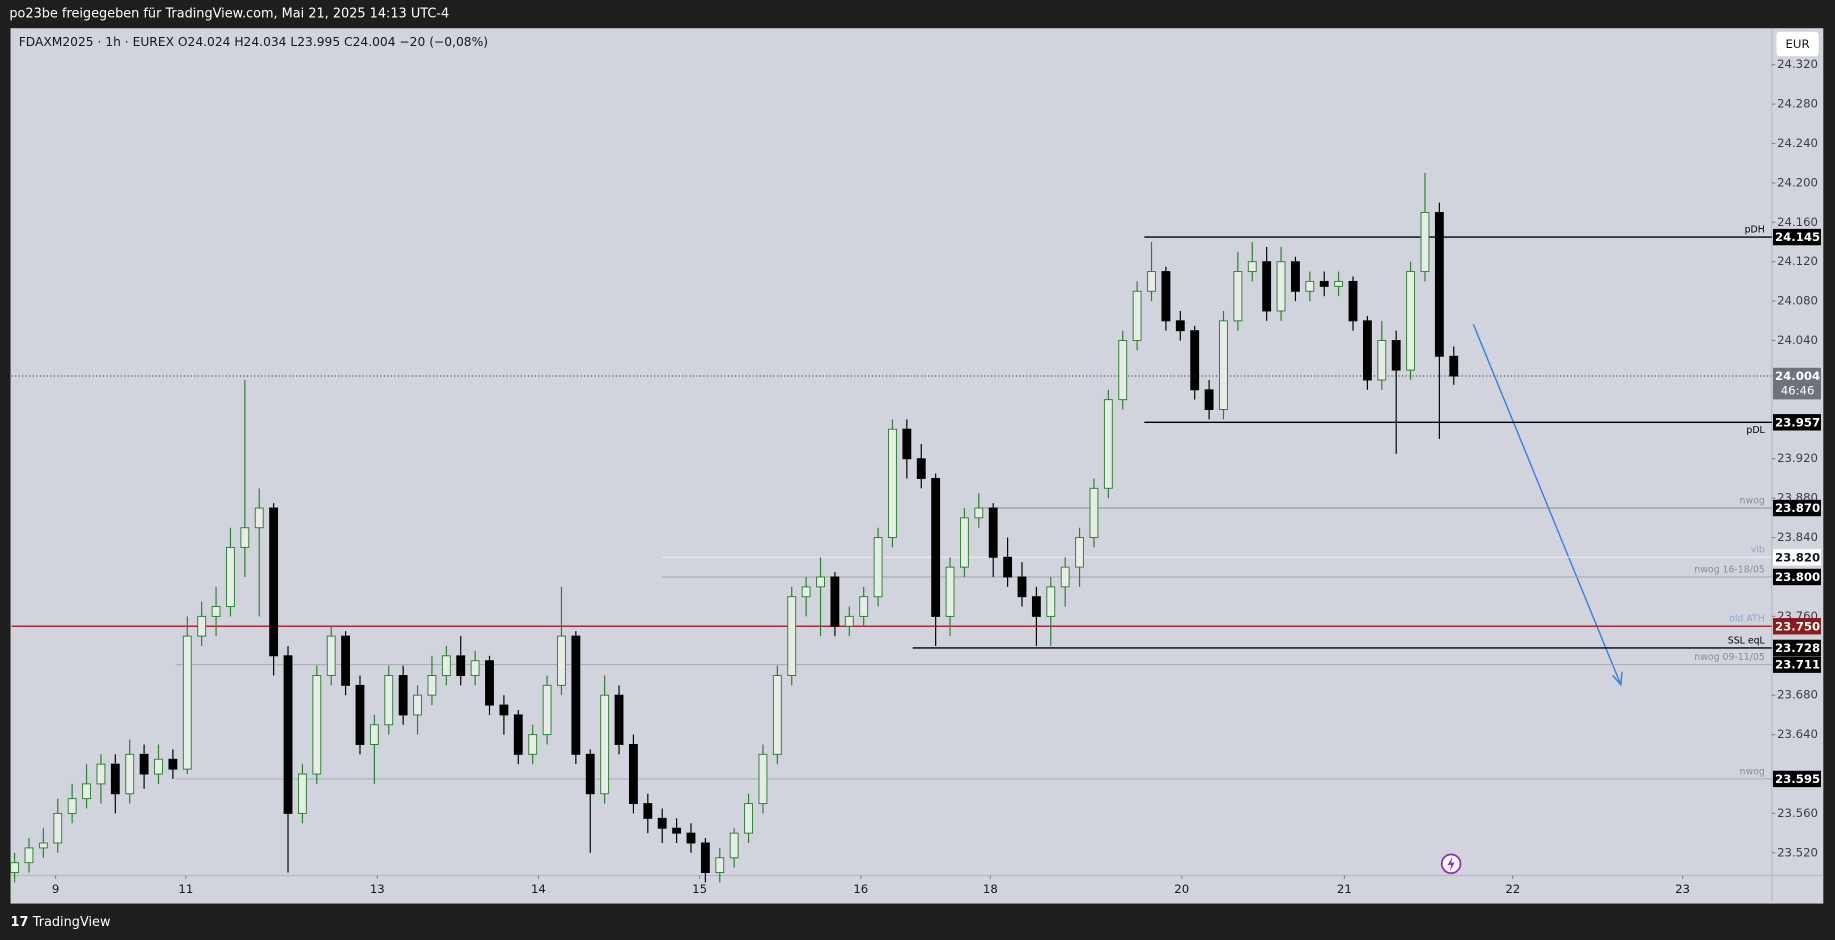  Describe the element at coordinates (1512, 889) in the screenshot. I see `x-tick-label: 22` at that location.